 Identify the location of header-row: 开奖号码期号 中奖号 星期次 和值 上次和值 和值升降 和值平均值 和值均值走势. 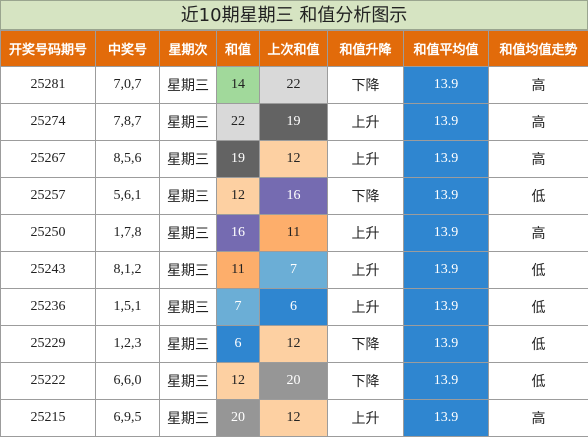
(294, 49).